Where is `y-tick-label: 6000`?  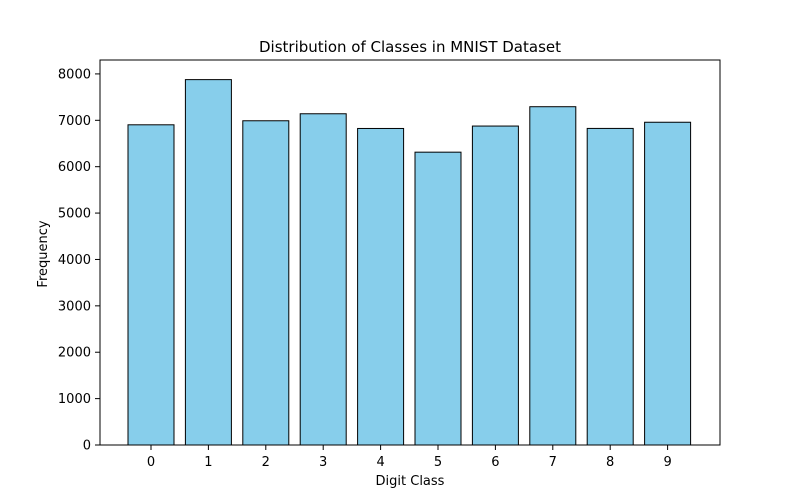
y-tick-label: 6000 is located at coordinates (74, 167).